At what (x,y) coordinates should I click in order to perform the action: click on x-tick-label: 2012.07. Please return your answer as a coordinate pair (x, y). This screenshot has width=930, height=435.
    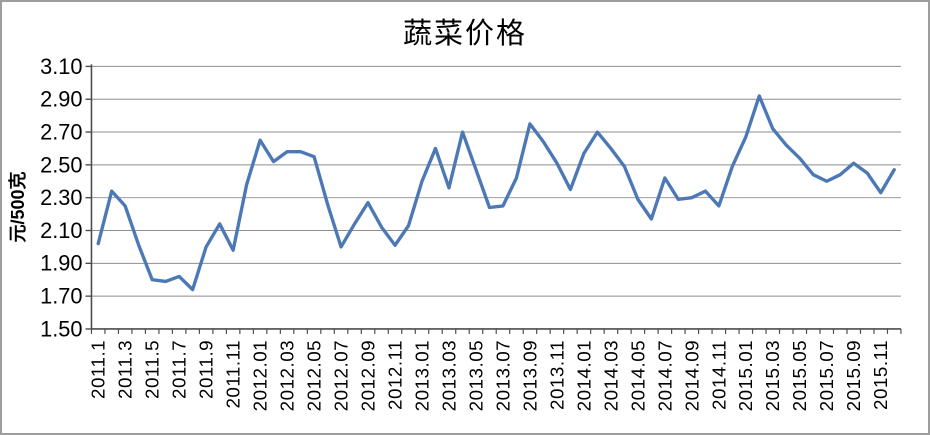
    Looking at the image, I should click on (340, 375).